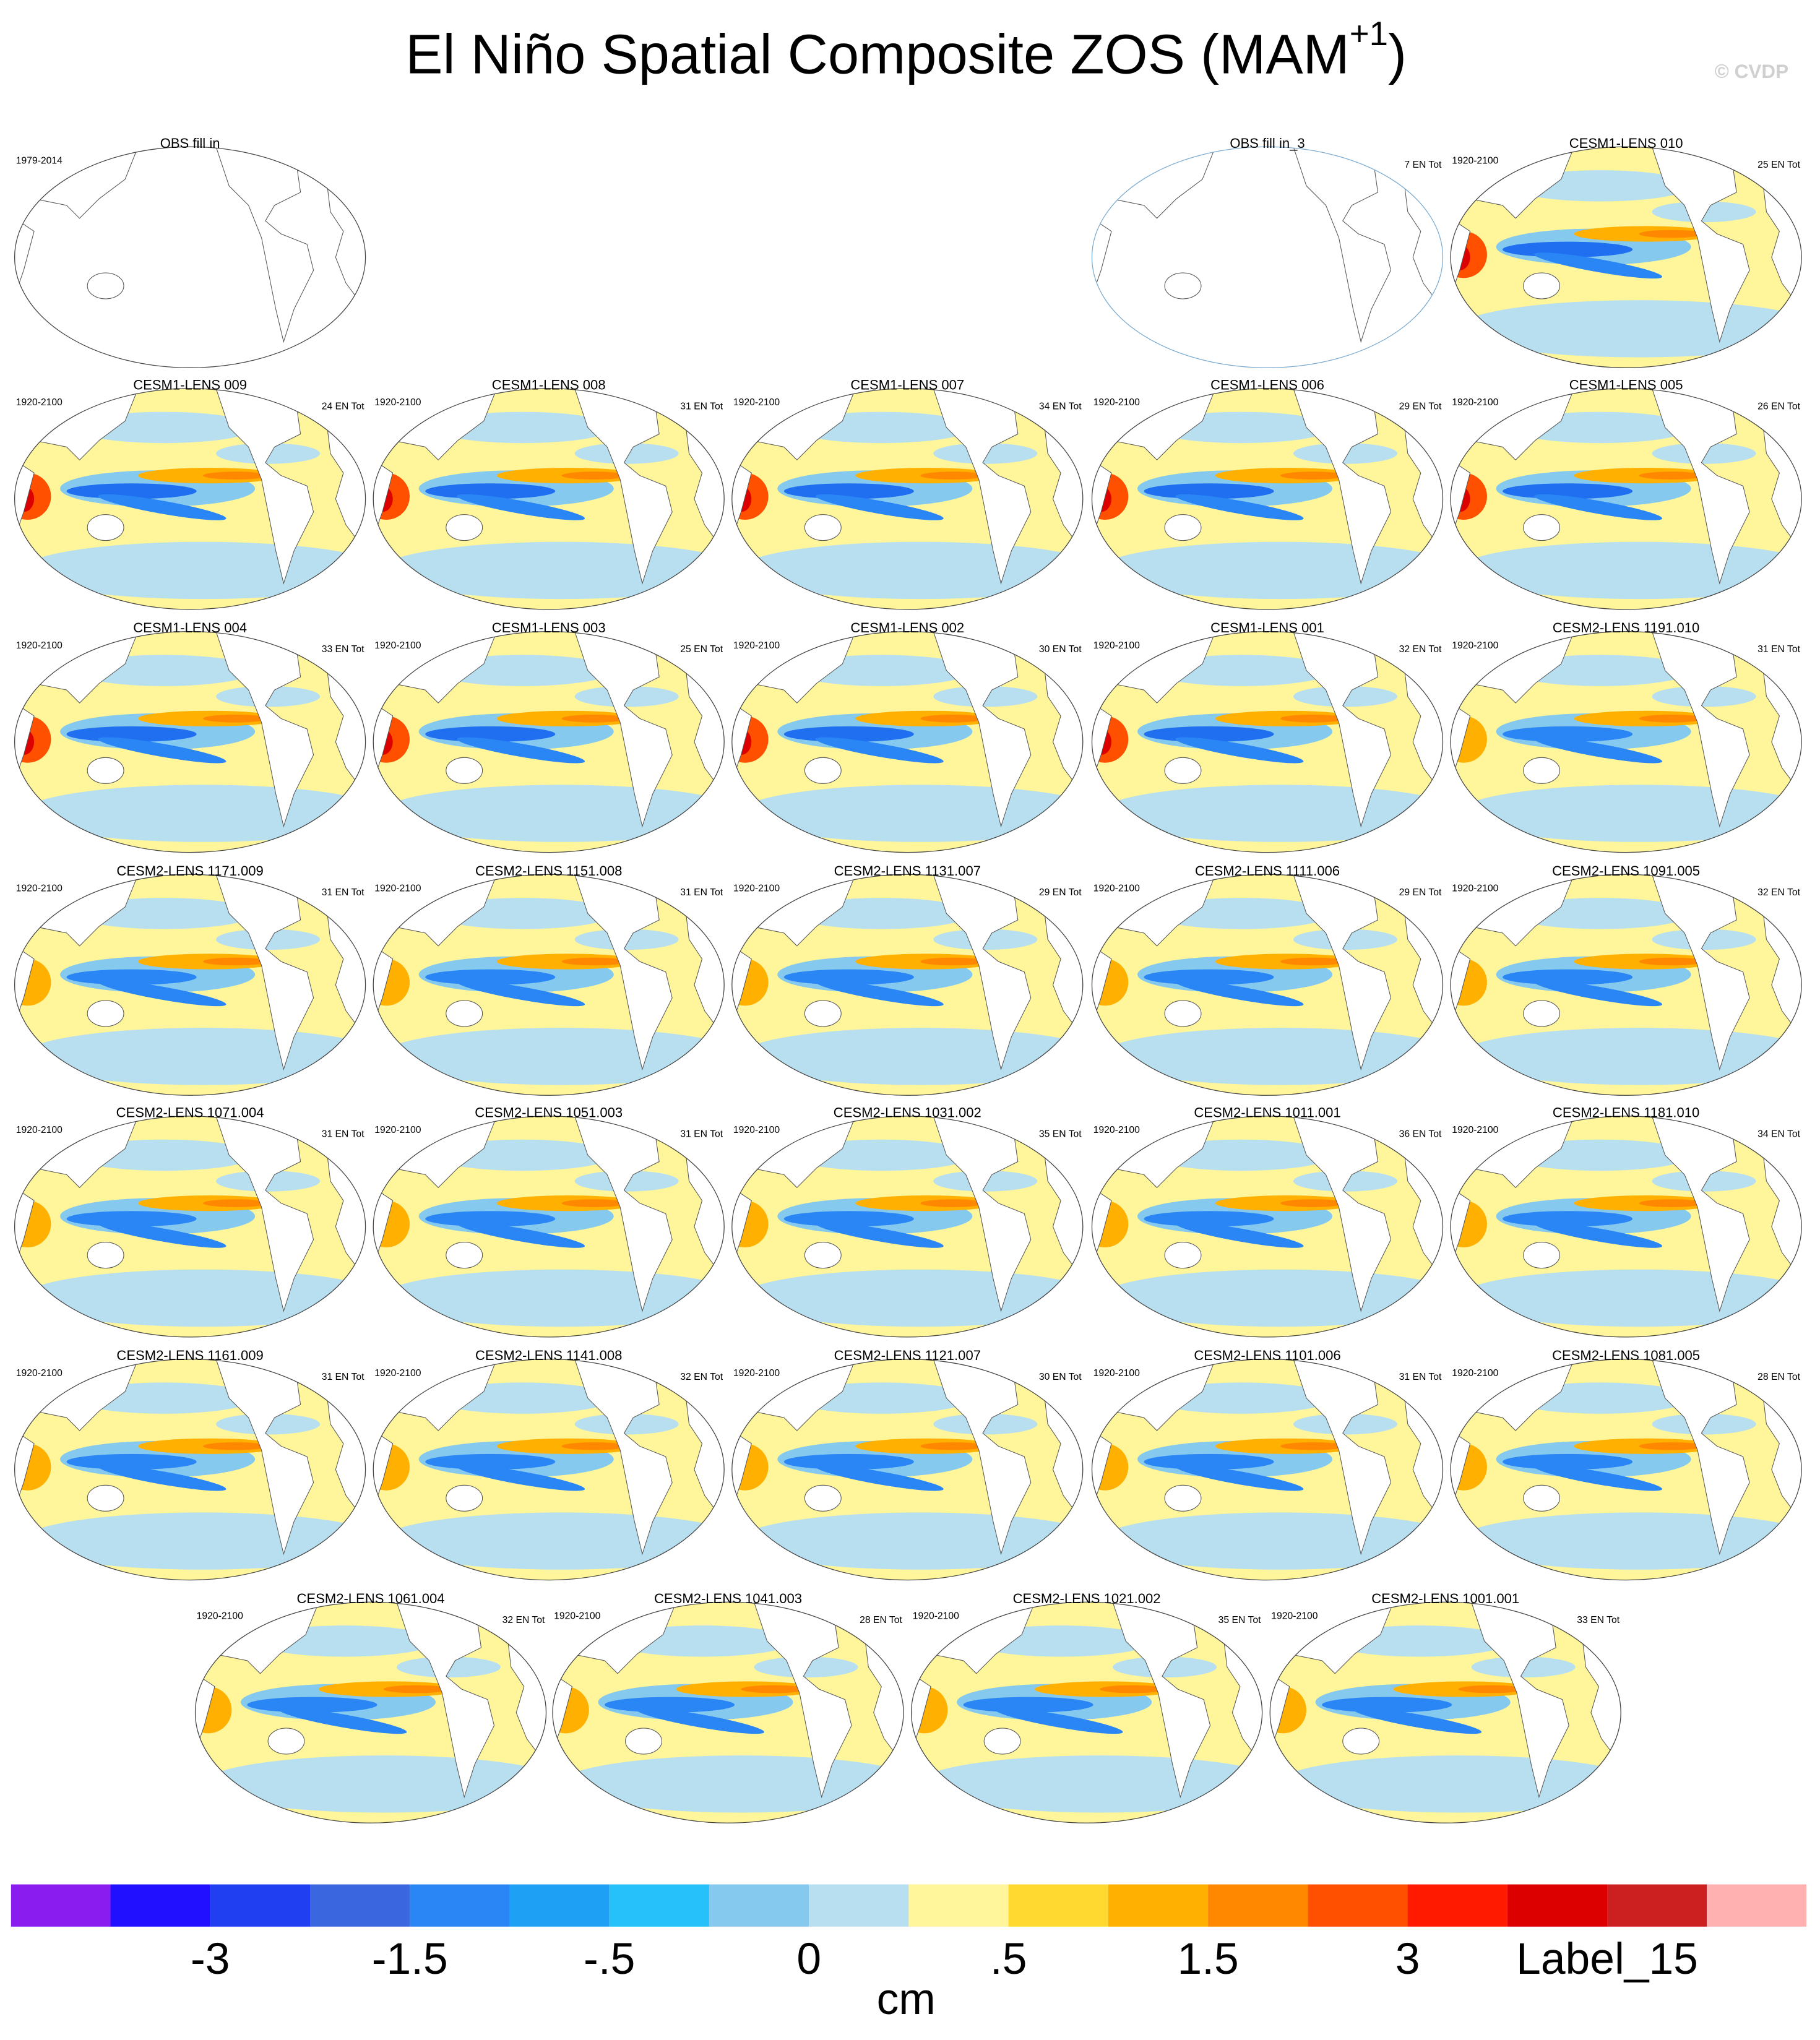 This screenshot has height=2040, width=1820. I want to click on panel-title: CESM2-LENS 1041.003, so click(728, 1599).